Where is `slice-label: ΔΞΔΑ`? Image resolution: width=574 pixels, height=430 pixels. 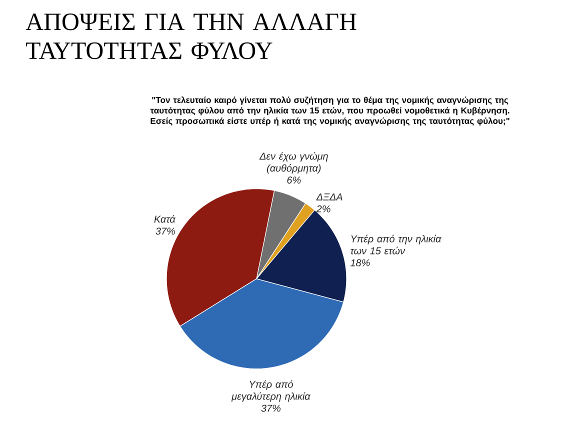 slice-label: ΔΞΔΑ is located at coordinates (329, 196).